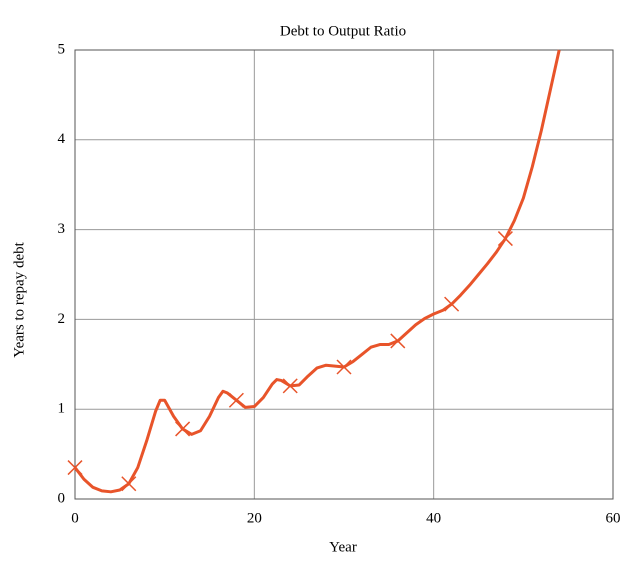 The height and width of the screenshot is (565, 627). What do you see at coordinates (62, 49) in the screenshot?
I see `y-tick-label: 5` at bounding box center [62, 49].